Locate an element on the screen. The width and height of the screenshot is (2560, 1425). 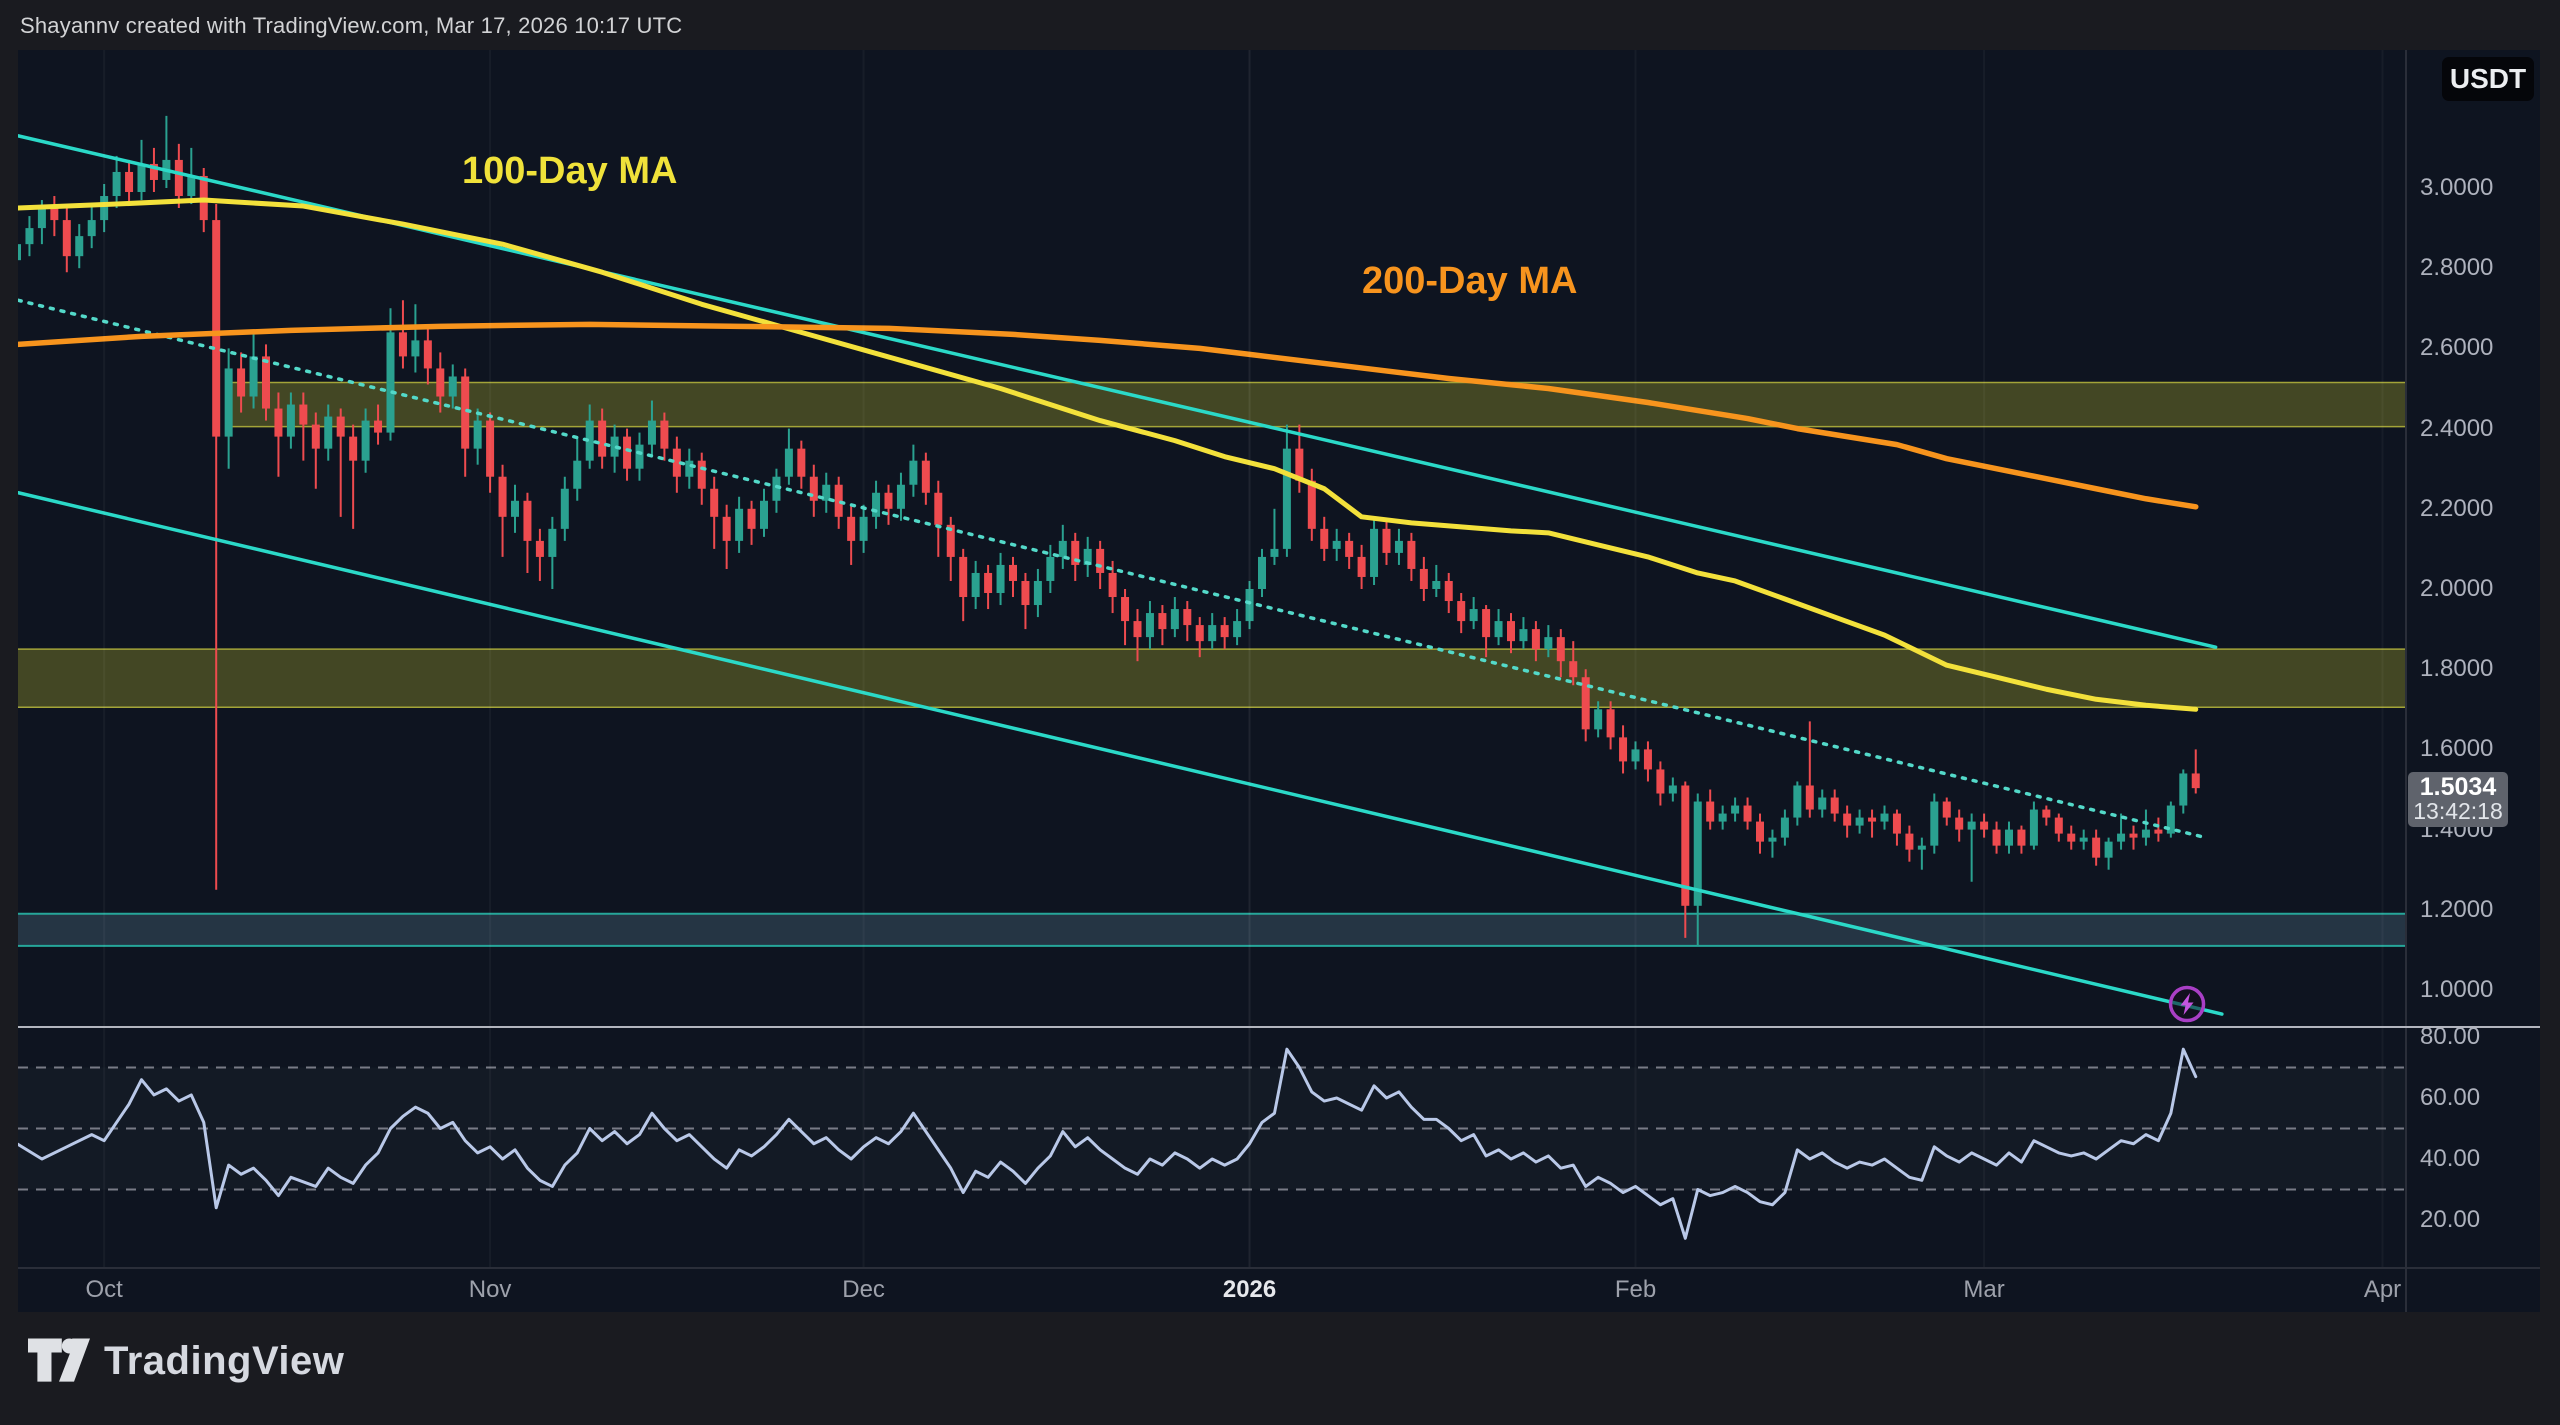
resistance-zone-mid is located at coordinates (1212, 678).